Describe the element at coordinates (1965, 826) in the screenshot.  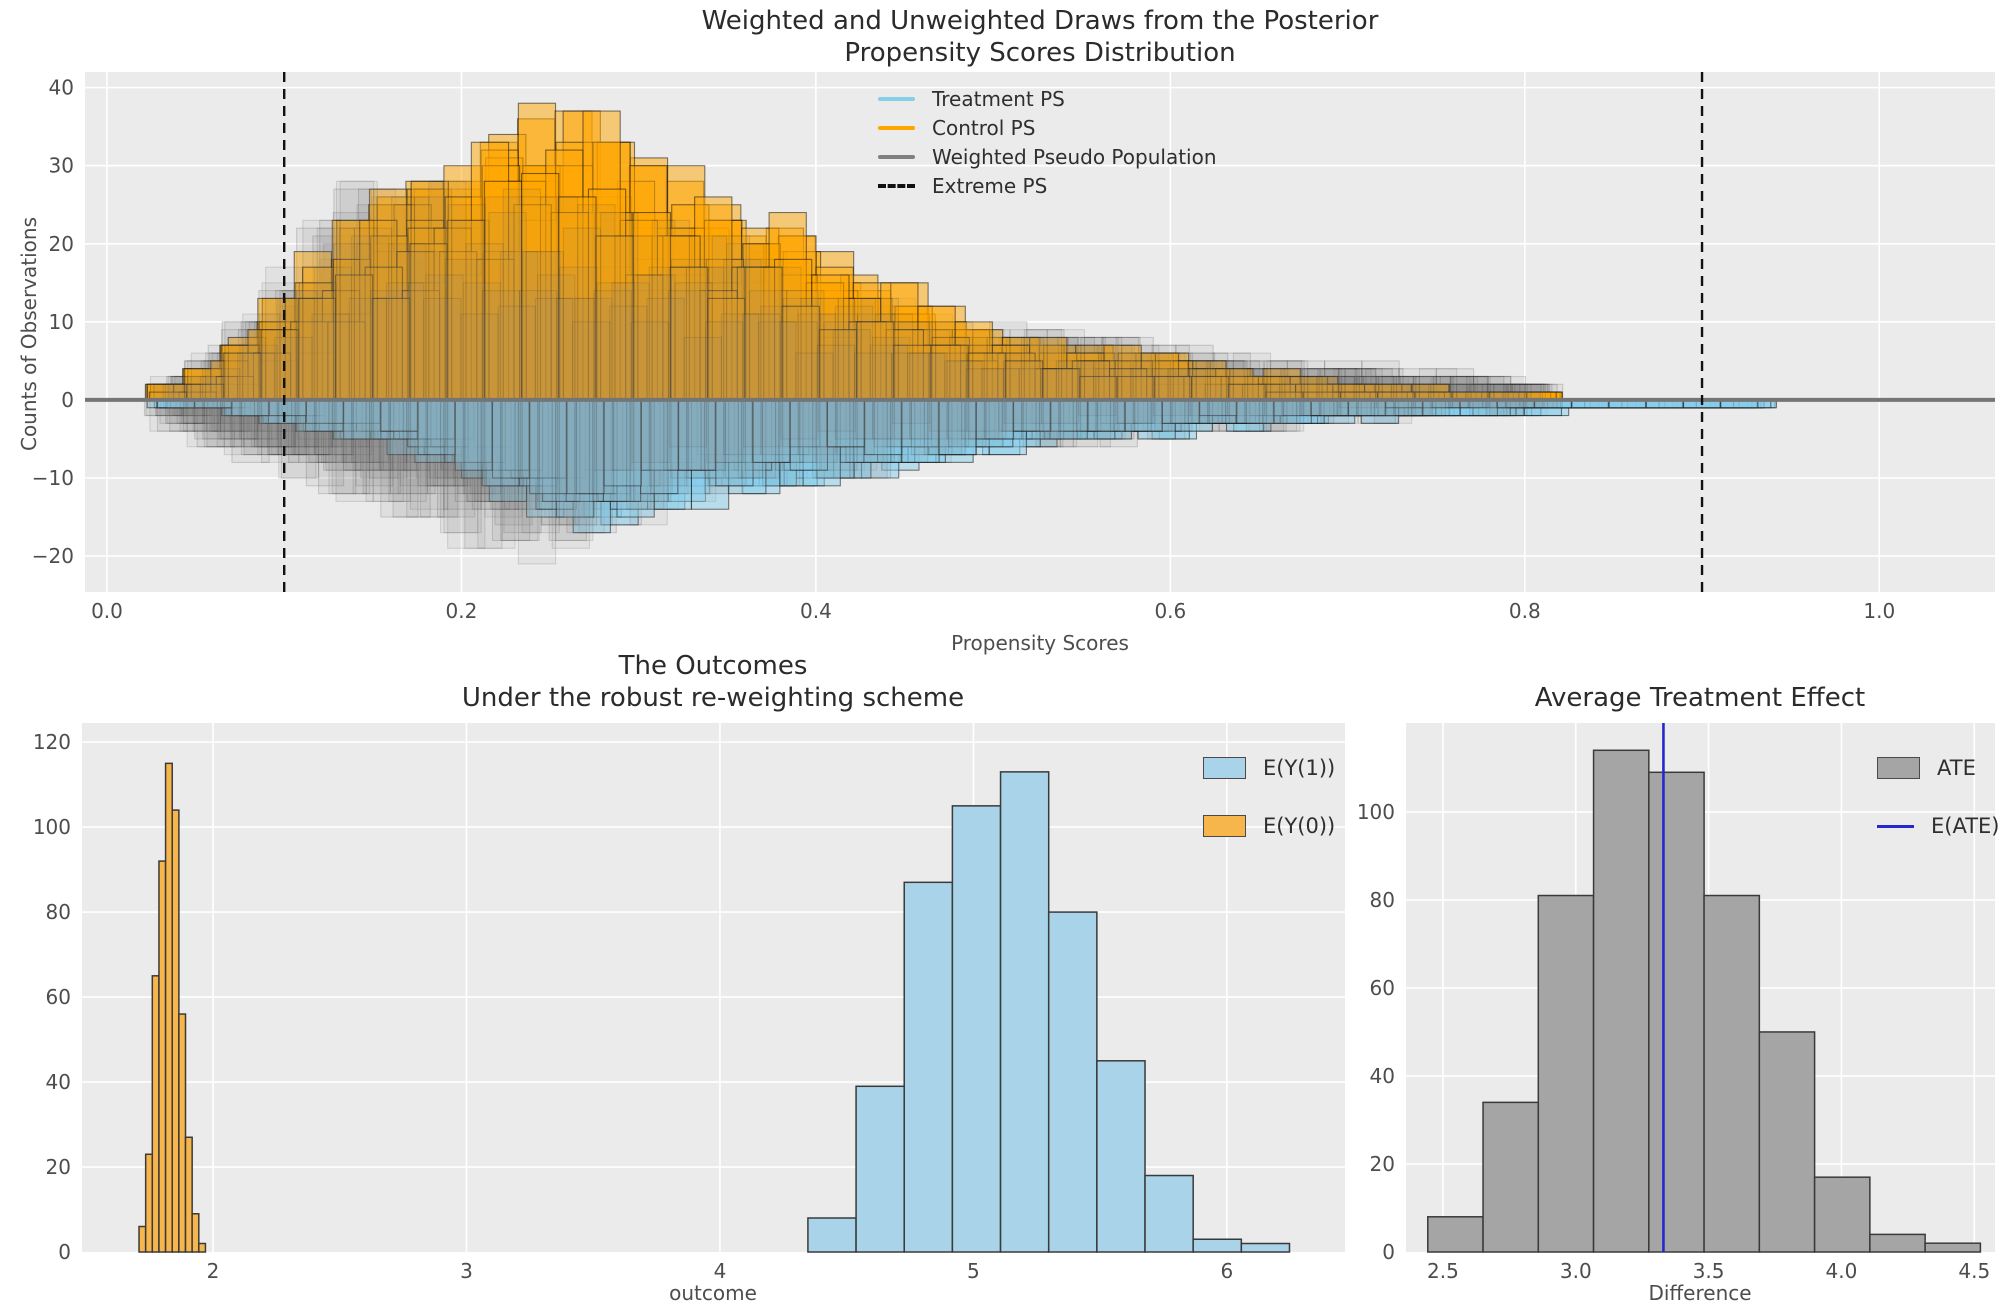
I see `eate-label: E(ATE)` at that location.